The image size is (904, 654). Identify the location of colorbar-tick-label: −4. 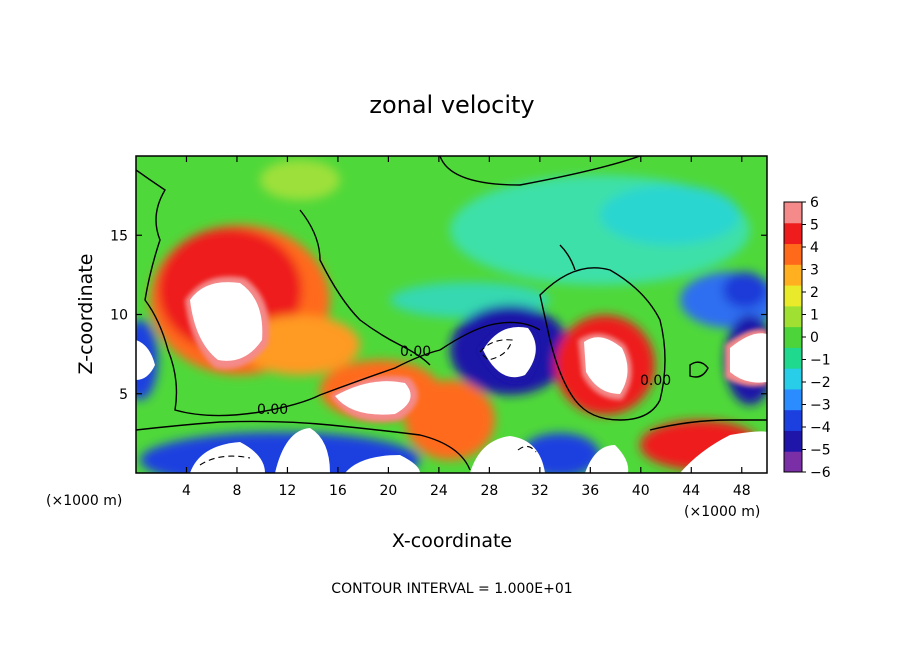
(820, 428).